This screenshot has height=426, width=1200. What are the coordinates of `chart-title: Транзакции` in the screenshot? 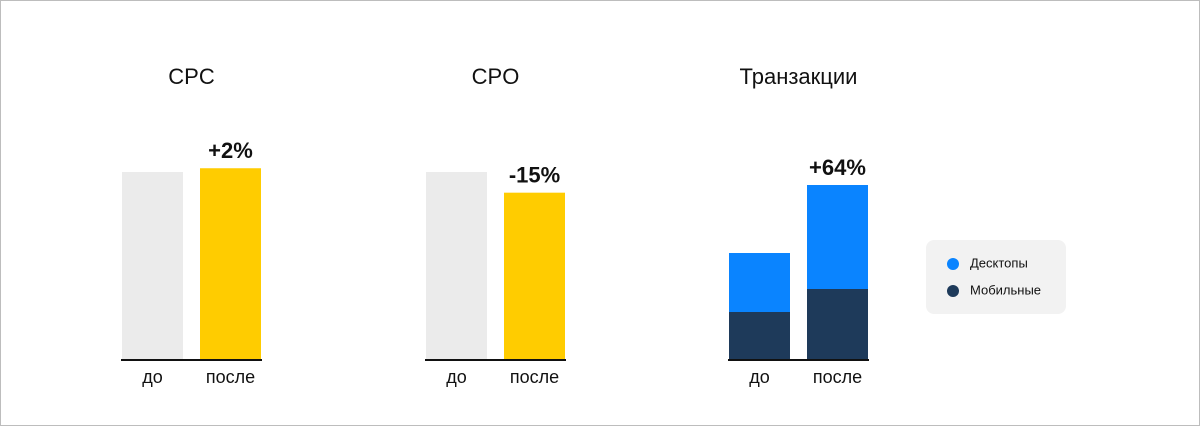 It's located at (799, 76).